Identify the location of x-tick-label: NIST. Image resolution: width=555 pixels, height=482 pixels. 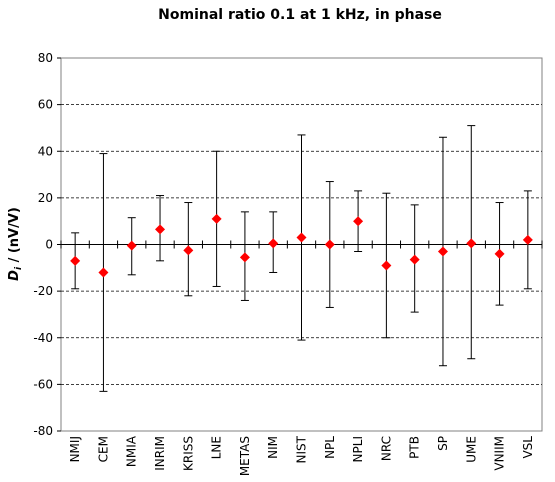
(302, 449).